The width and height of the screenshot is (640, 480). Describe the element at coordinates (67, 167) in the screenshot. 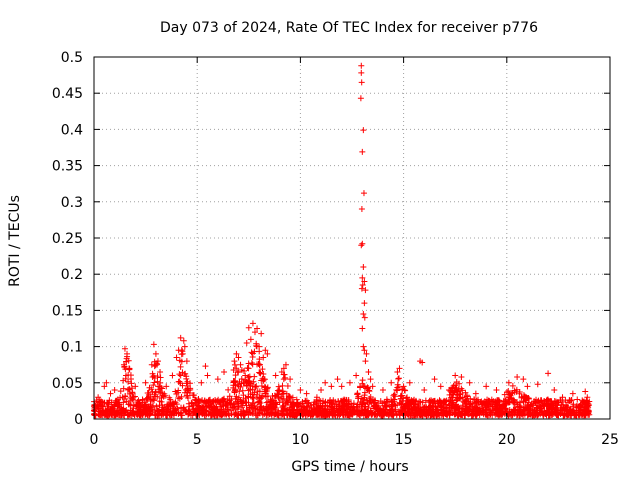

I see `y-tick-label: 0.35` at that location.